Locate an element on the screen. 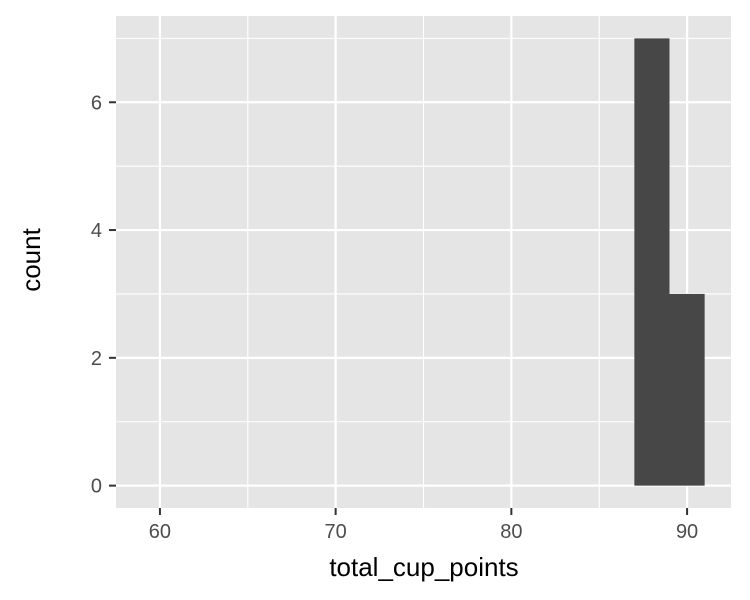 The image size is (750, 600). x-axis: 60 70 80 90 is located at coordinates (423, 525).